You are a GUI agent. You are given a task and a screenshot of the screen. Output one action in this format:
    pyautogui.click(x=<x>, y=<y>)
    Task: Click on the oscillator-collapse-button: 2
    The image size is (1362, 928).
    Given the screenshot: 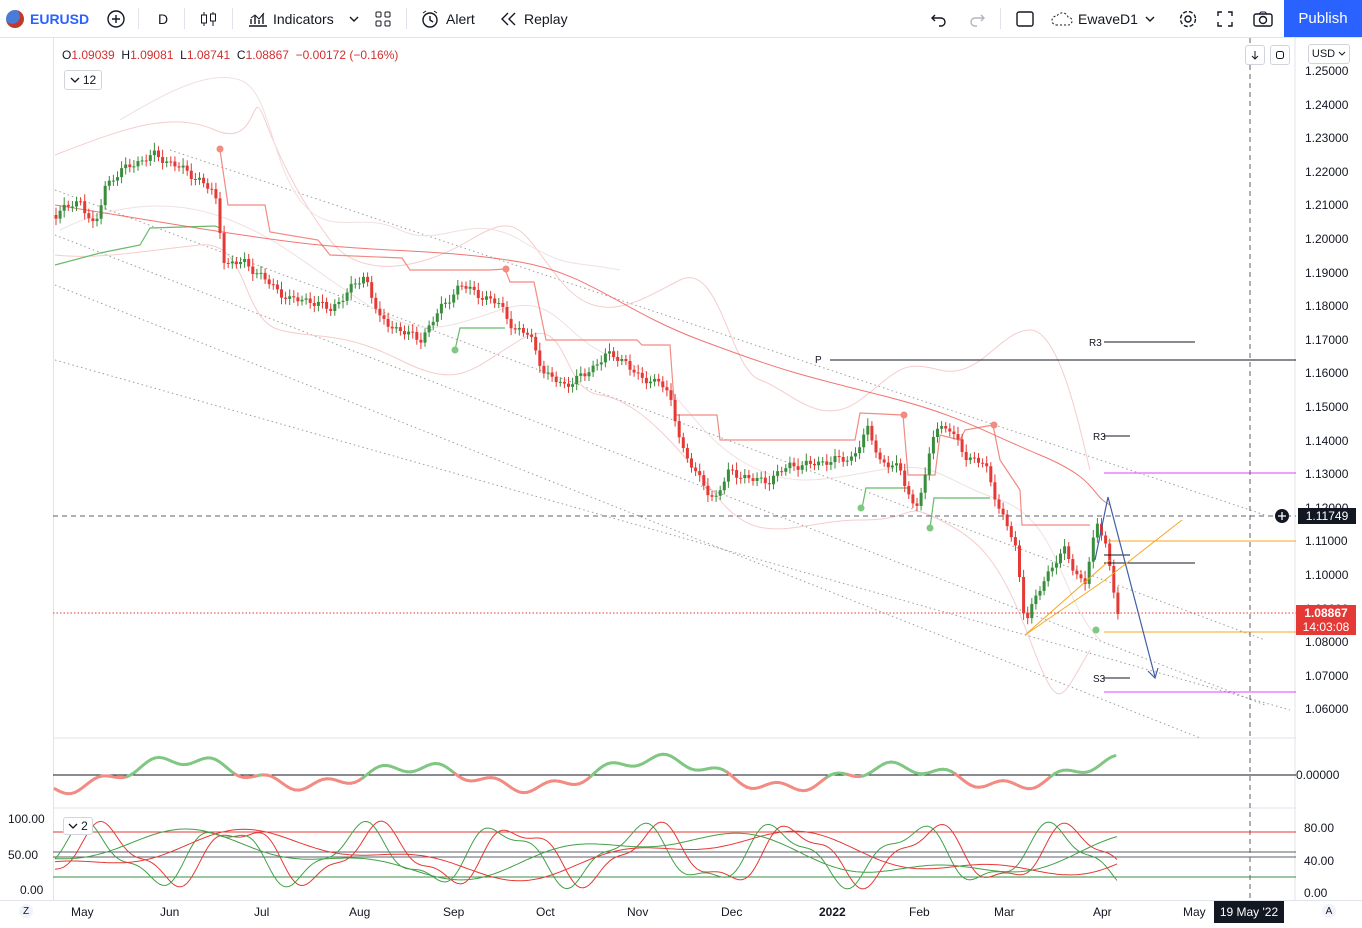 What is the action you would take?
    pyautogui.click(x=78, y=826)
    